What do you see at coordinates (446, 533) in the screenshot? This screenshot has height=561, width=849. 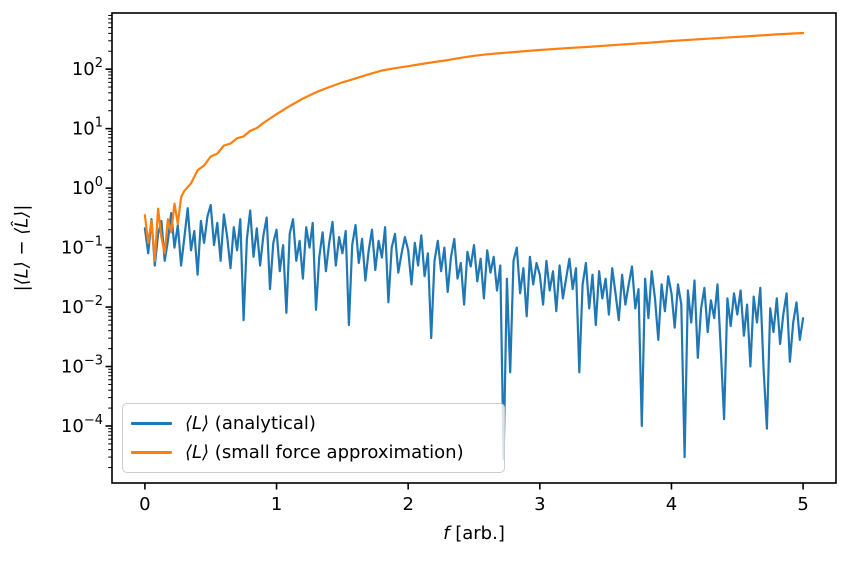 I see `x-axis-label-symbol: f` at bounding box center [446, 533].